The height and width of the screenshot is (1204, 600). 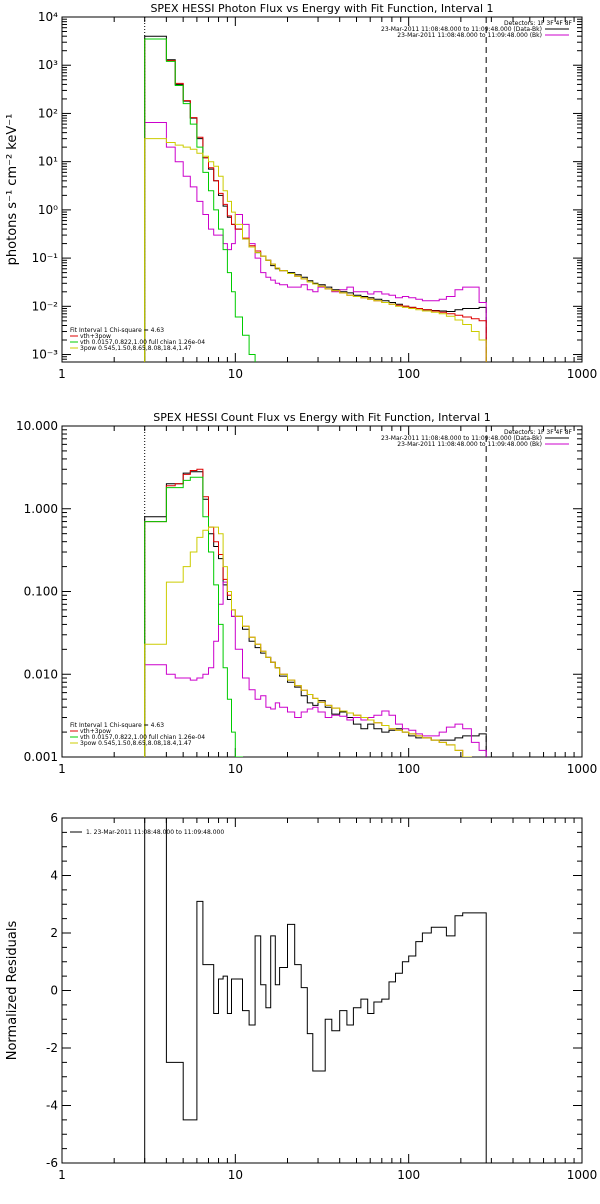 I want to click on y-tick-label: 10⁰, so click(x=48, y=210).